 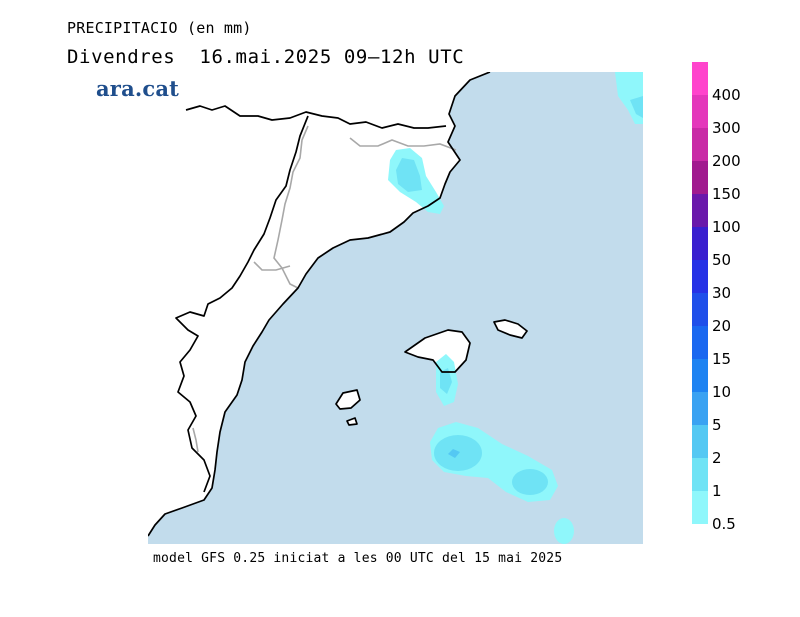 What do you see at coordinates (726, 227) in the screenshot?
I see `legend-label-100: 100` at bounding box center [726, 227].